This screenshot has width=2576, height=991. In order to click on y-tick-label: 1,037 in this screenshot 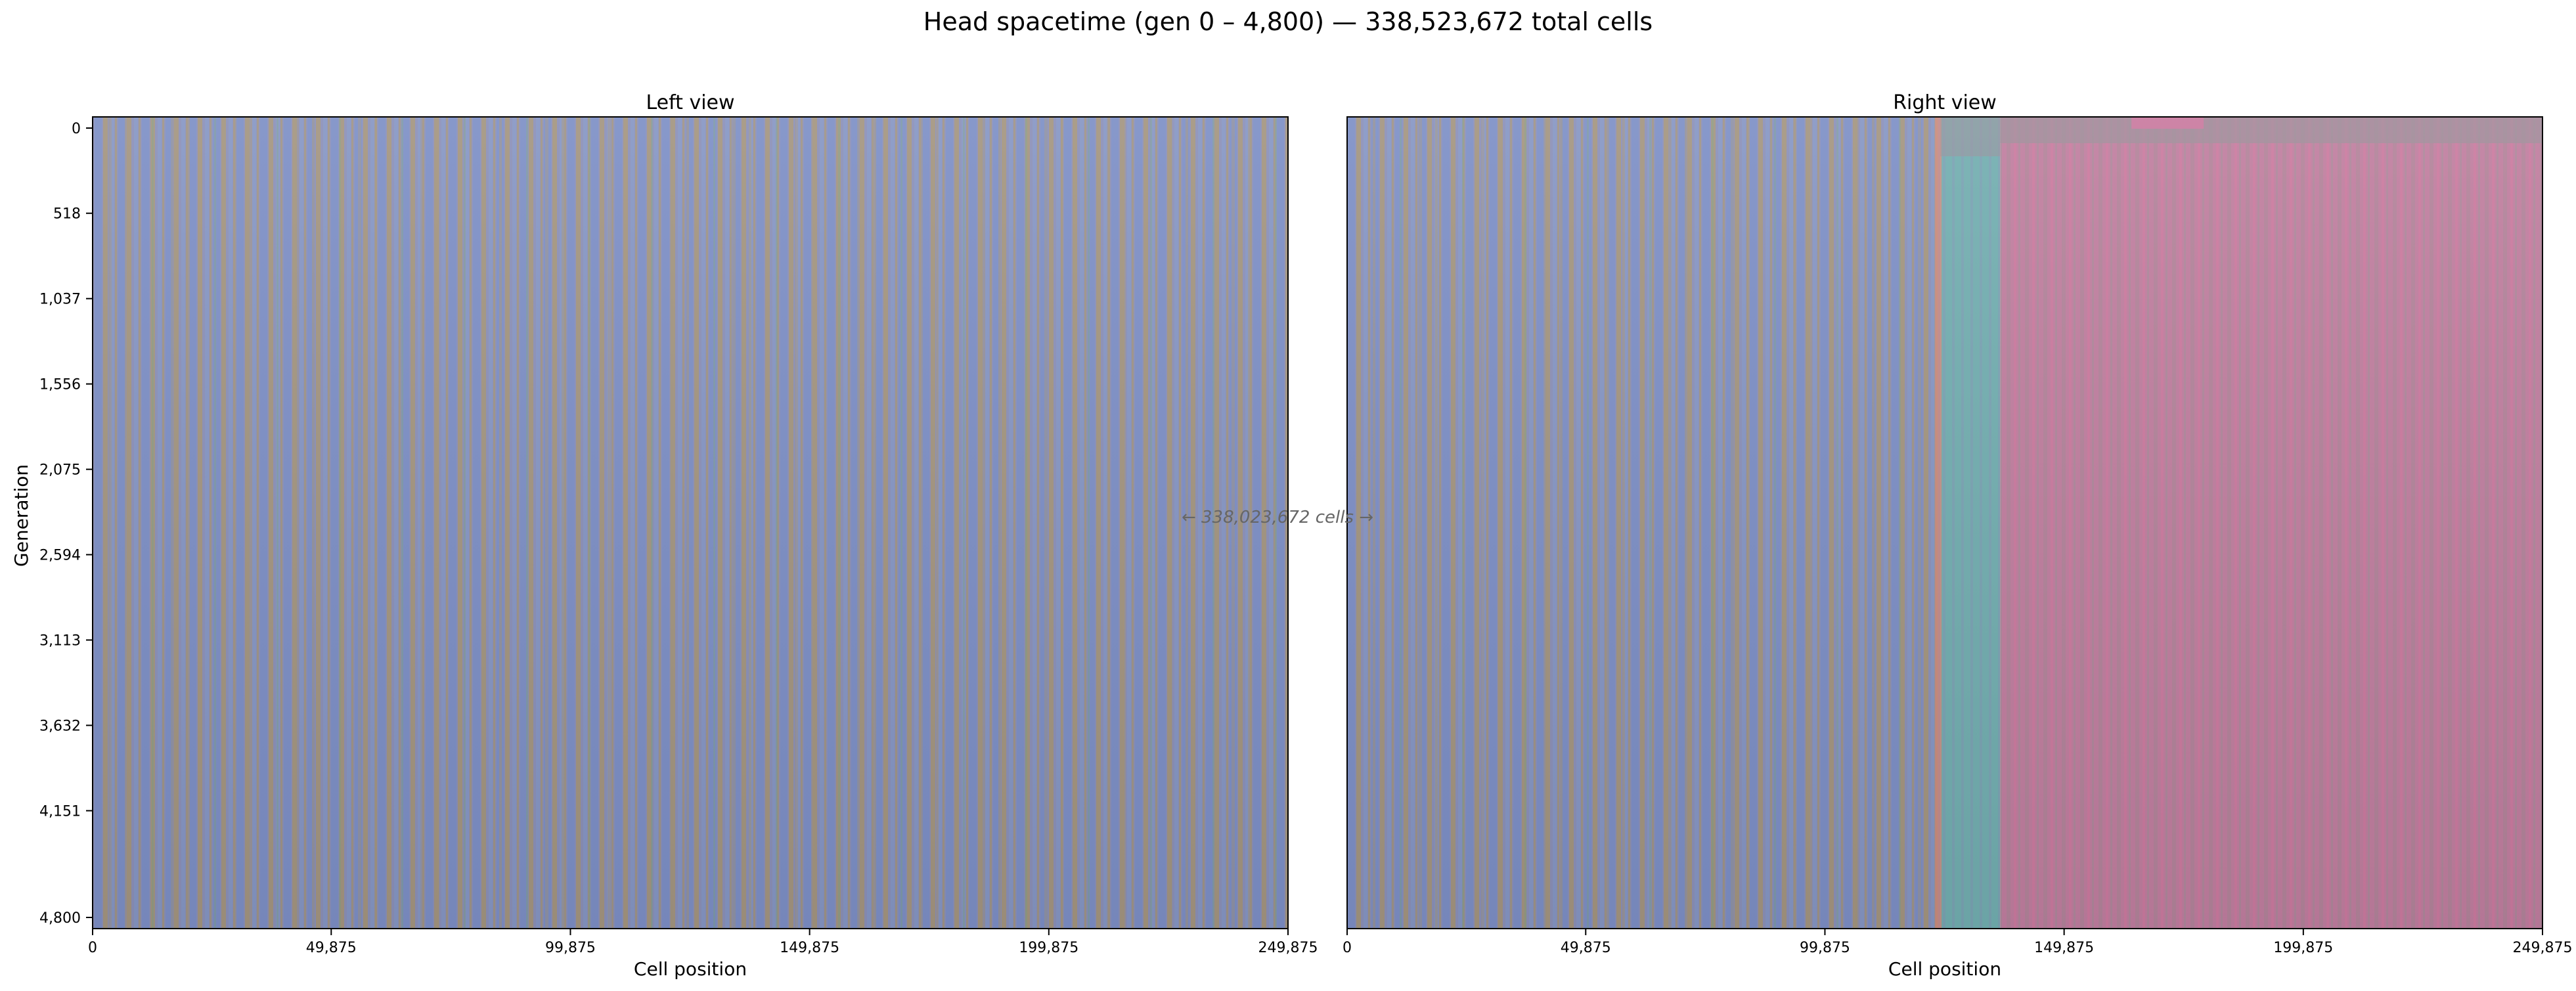, I will do `click(60, 300)`.